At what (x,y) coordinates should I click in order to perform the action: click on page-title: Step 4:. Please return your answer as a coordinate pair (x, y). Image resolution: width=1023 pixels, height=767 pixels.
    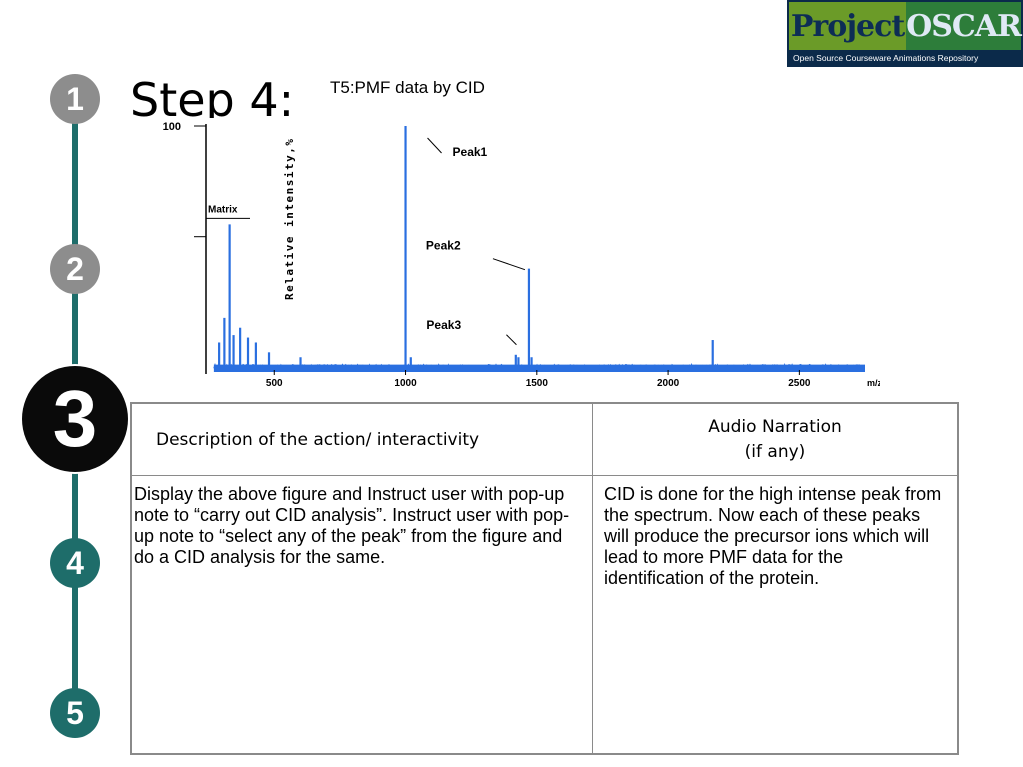
    Looking at the image, I should click on (212, 95).